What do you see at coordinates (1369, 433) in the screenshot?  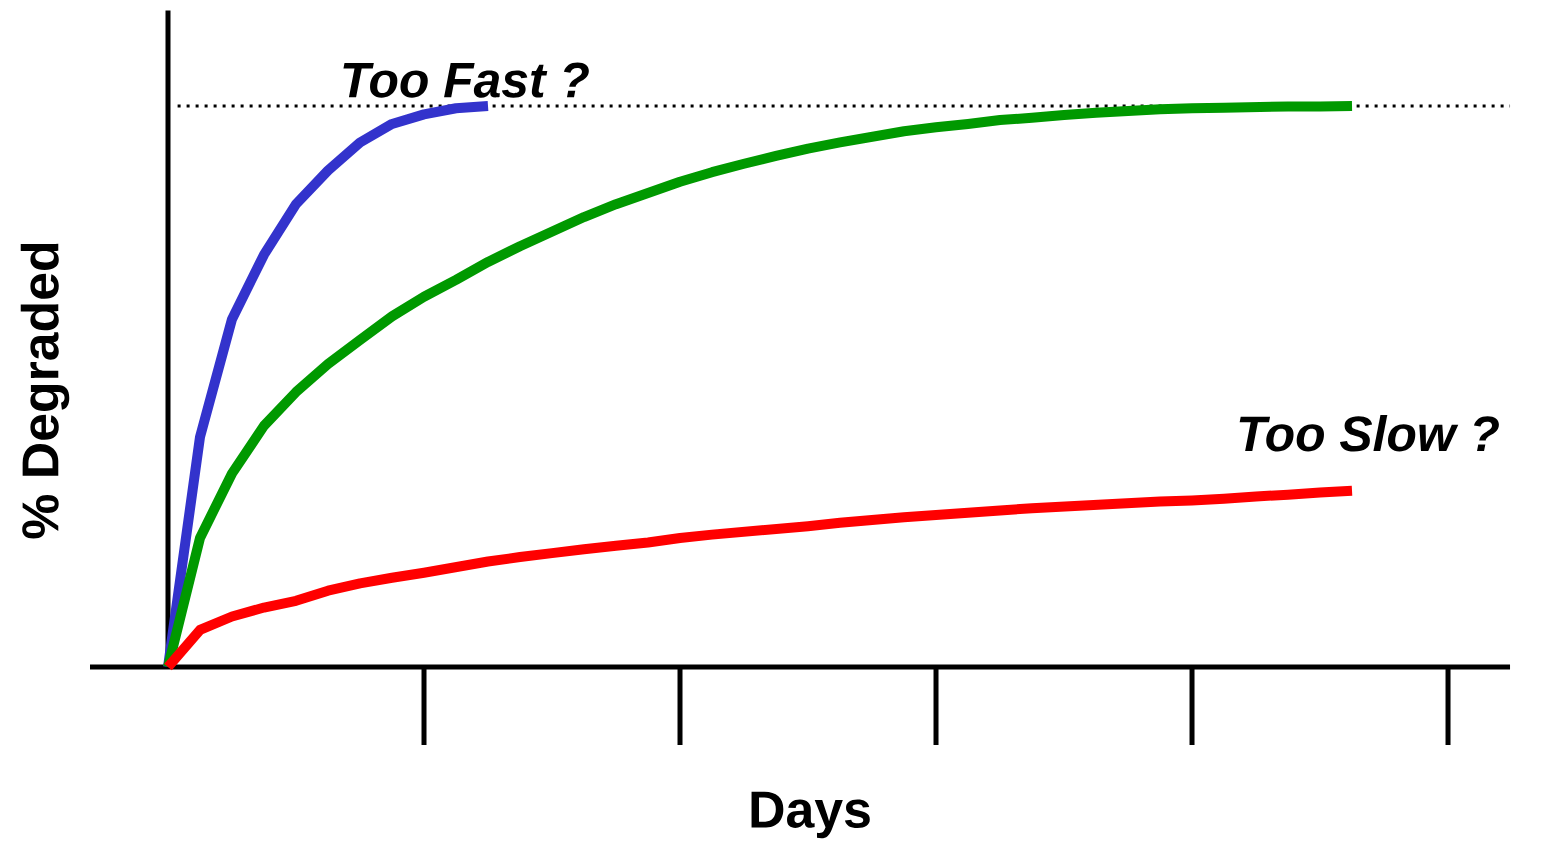 I see `annotation: Too Slow ?` at bounding box center [1369, 433].